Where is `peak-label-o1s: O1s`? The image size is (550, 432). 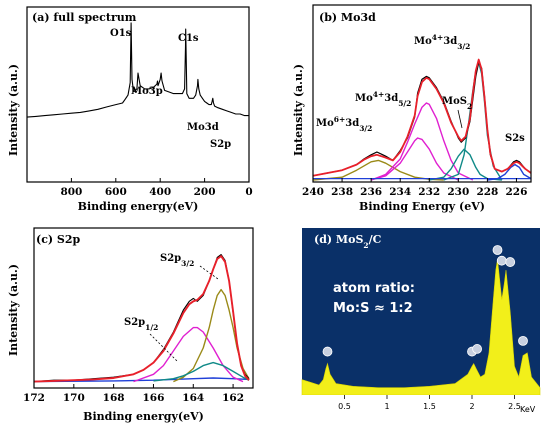
peak-label-o1s: O1s is located at coordinates (121, 33).